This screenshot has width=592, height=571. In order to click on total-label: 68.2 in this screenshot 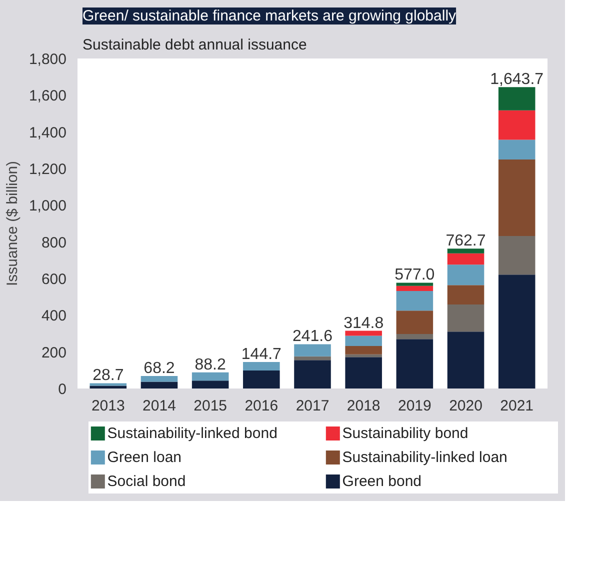, I will do `click(159, 368)`.